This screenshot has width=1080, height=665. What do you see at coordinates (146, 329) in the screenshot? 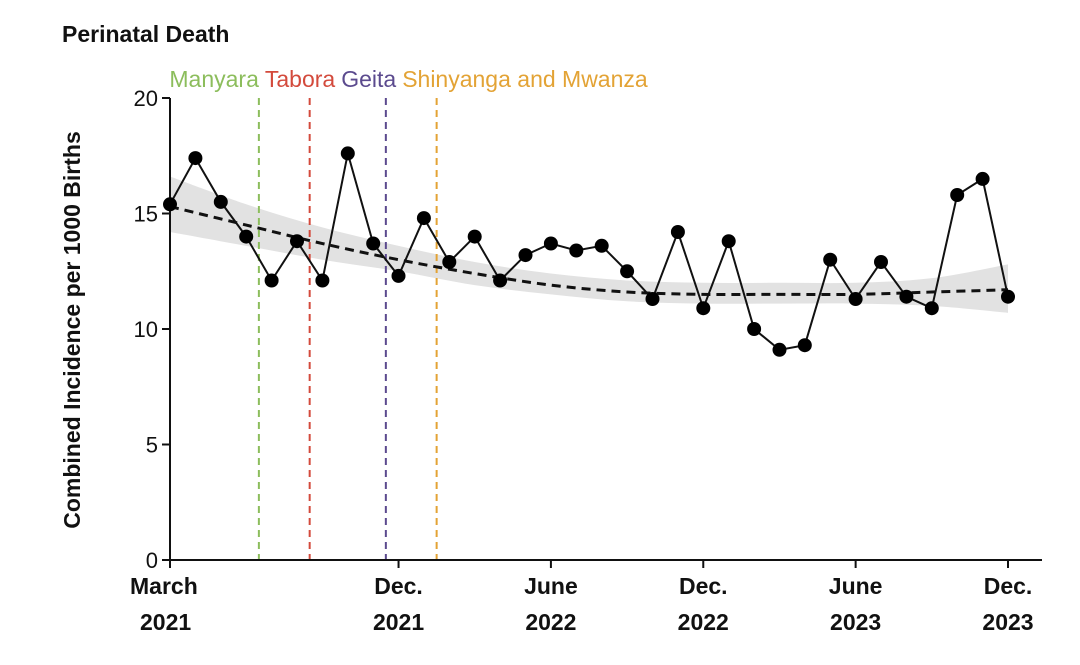
I see `y-tick-label: 10` at bounding box center [146, 329].